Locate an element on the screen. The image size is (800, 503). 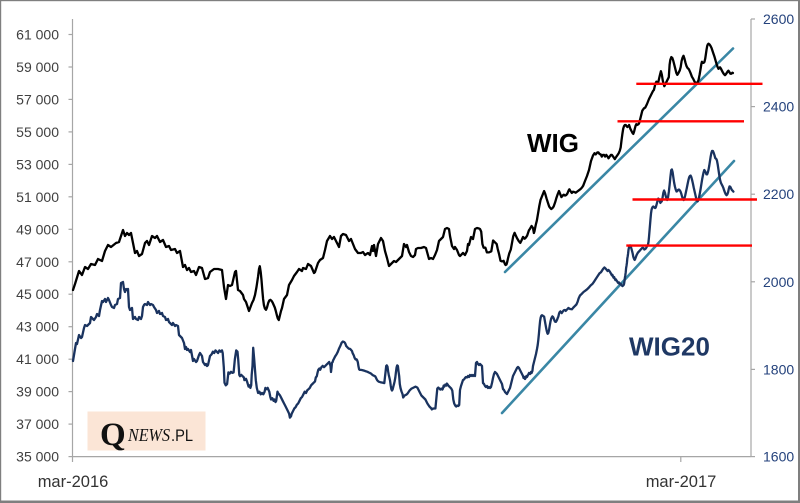
svg-text: 37 000 is located at coordinates (37, 424).